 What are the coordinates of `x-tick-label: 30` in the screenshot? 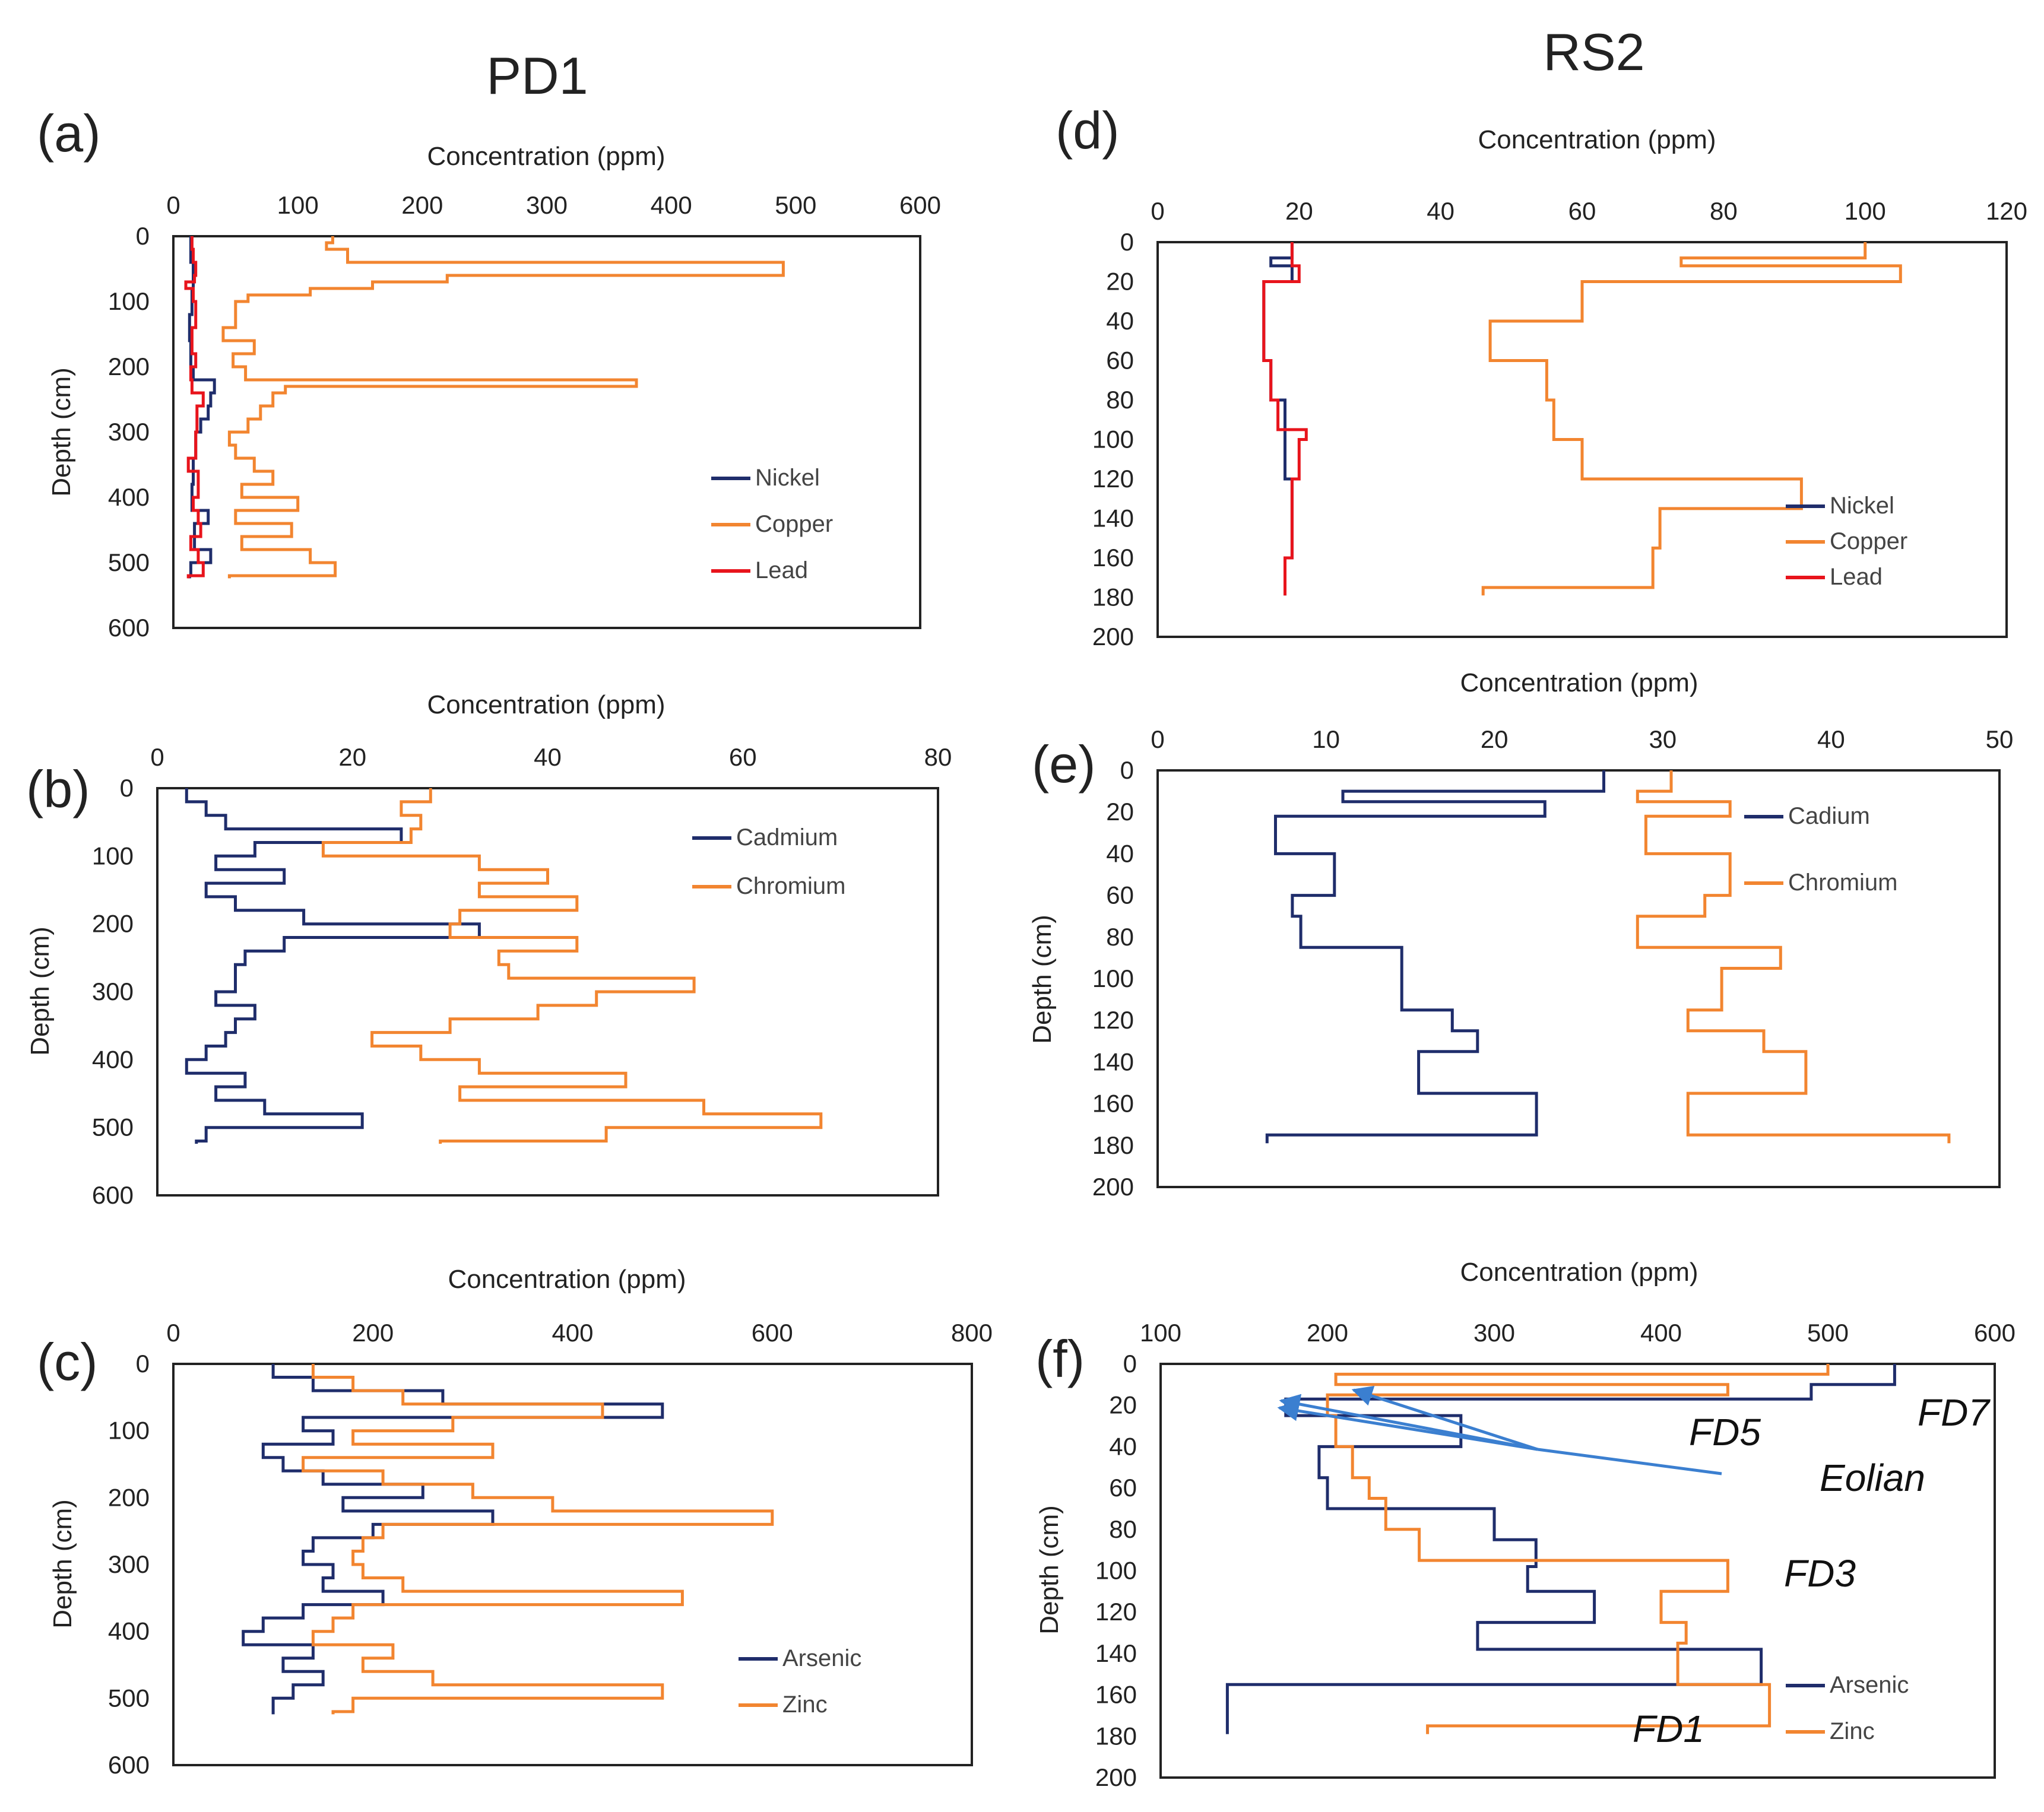 It's located at (1663, 739).